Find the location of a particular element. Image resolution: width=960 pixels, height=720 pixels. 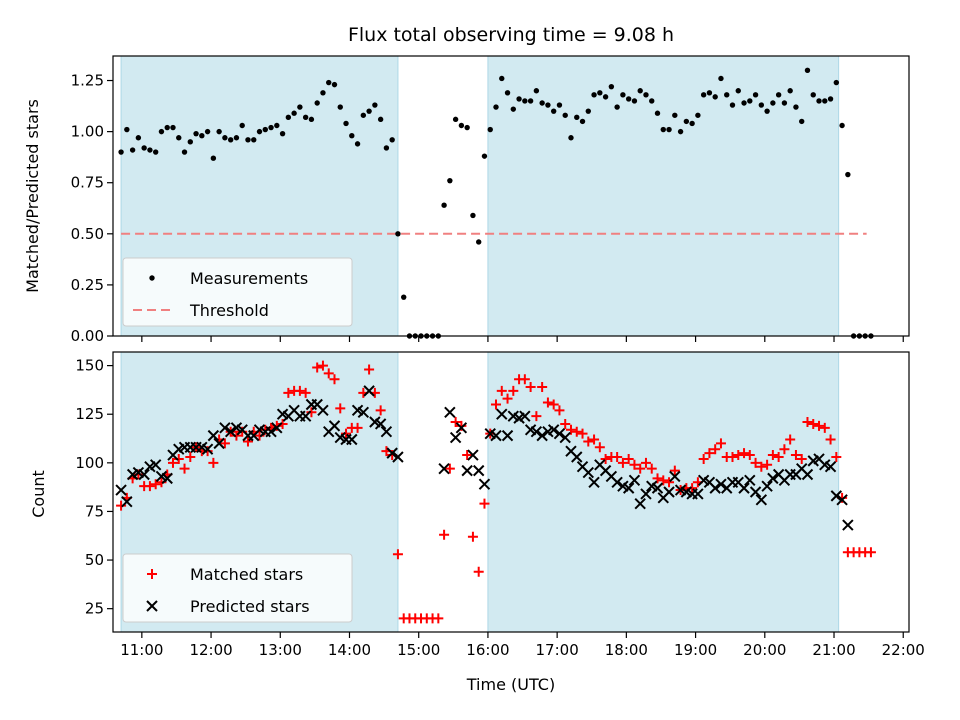

x-tick-label: 17:00 is located at coordinates (557, 650).